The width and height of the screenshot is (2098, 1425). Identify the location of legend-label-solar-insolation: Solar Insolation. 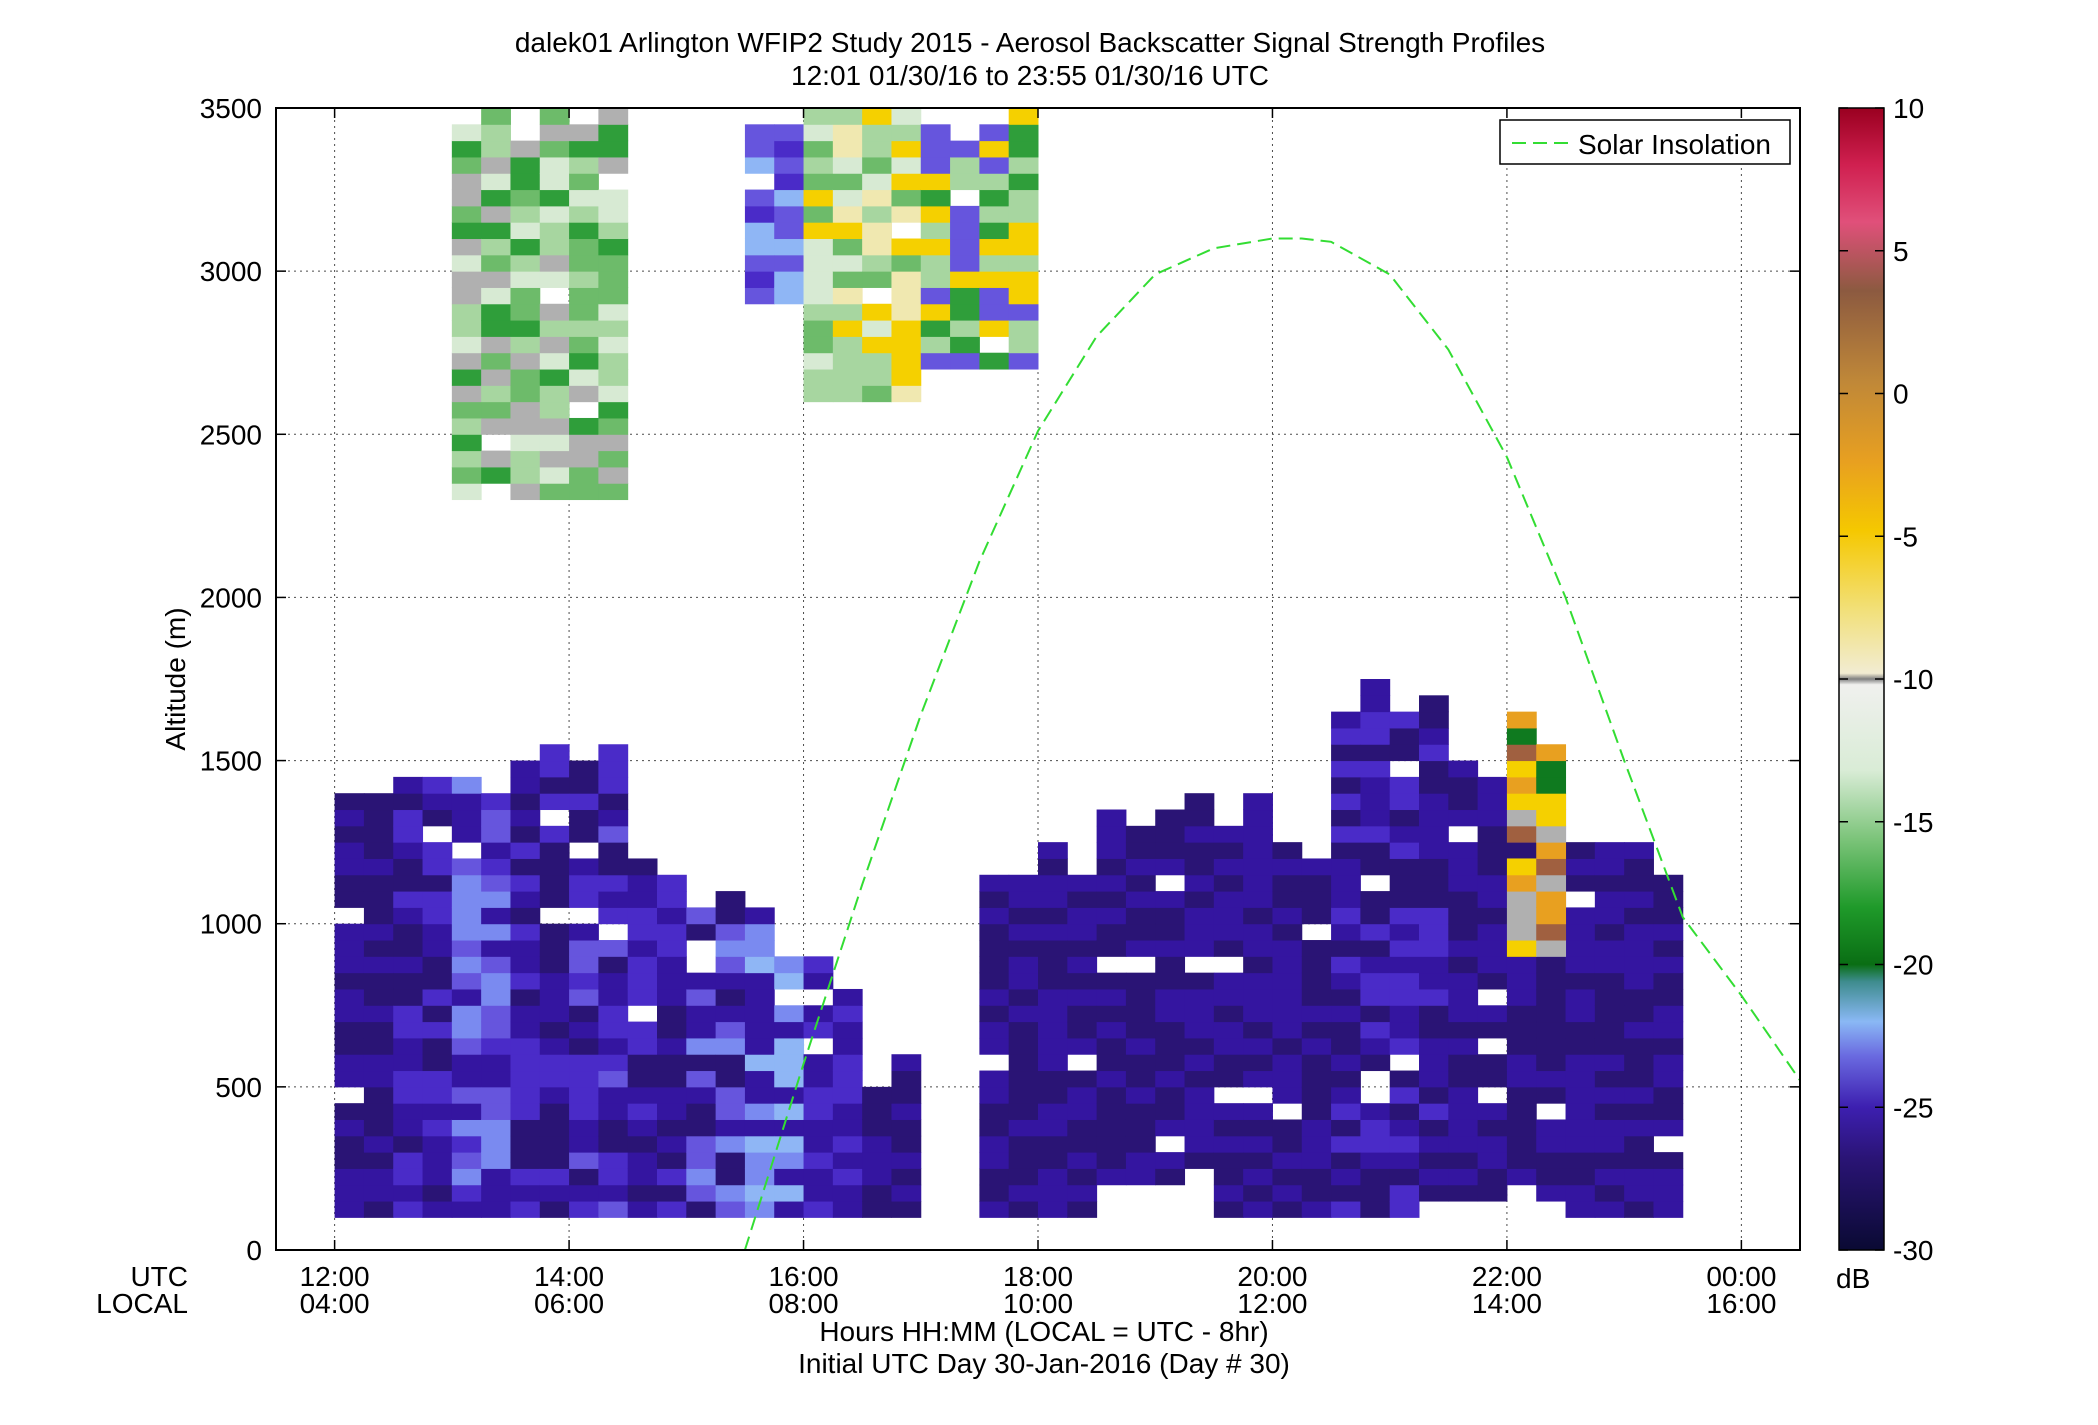
(1674, 144).